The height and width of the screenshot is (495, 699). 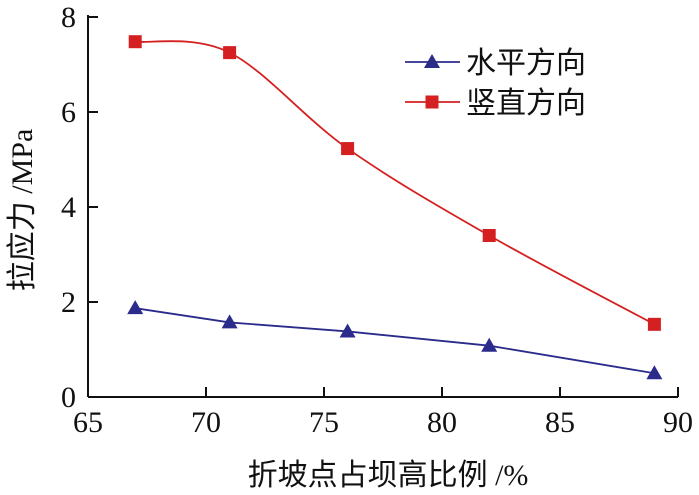 What do you see at coordinates (442, 422) in the screenshot?
I see `x-tick-label: 80` at bounding box center [442, 422].